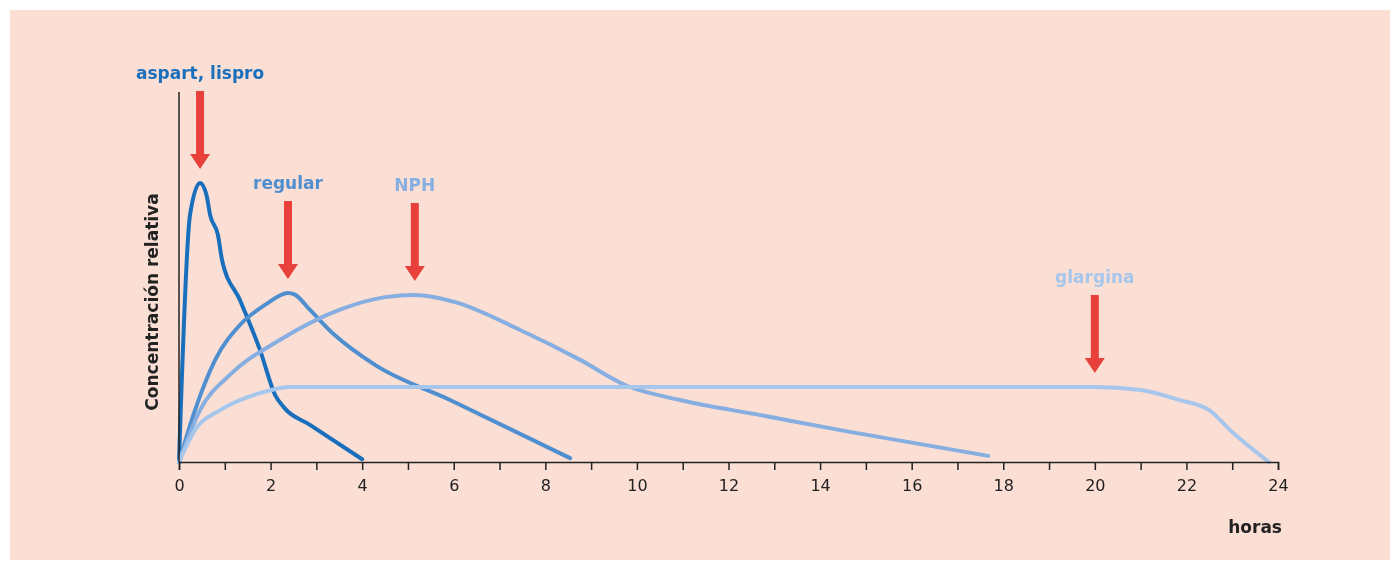 The width and height of the screenshot is (1399, 567). What do you see at coordinates (729, 485) in the screenshot?
I see `x-tick-label: 12` at bounding box center [729, 485].